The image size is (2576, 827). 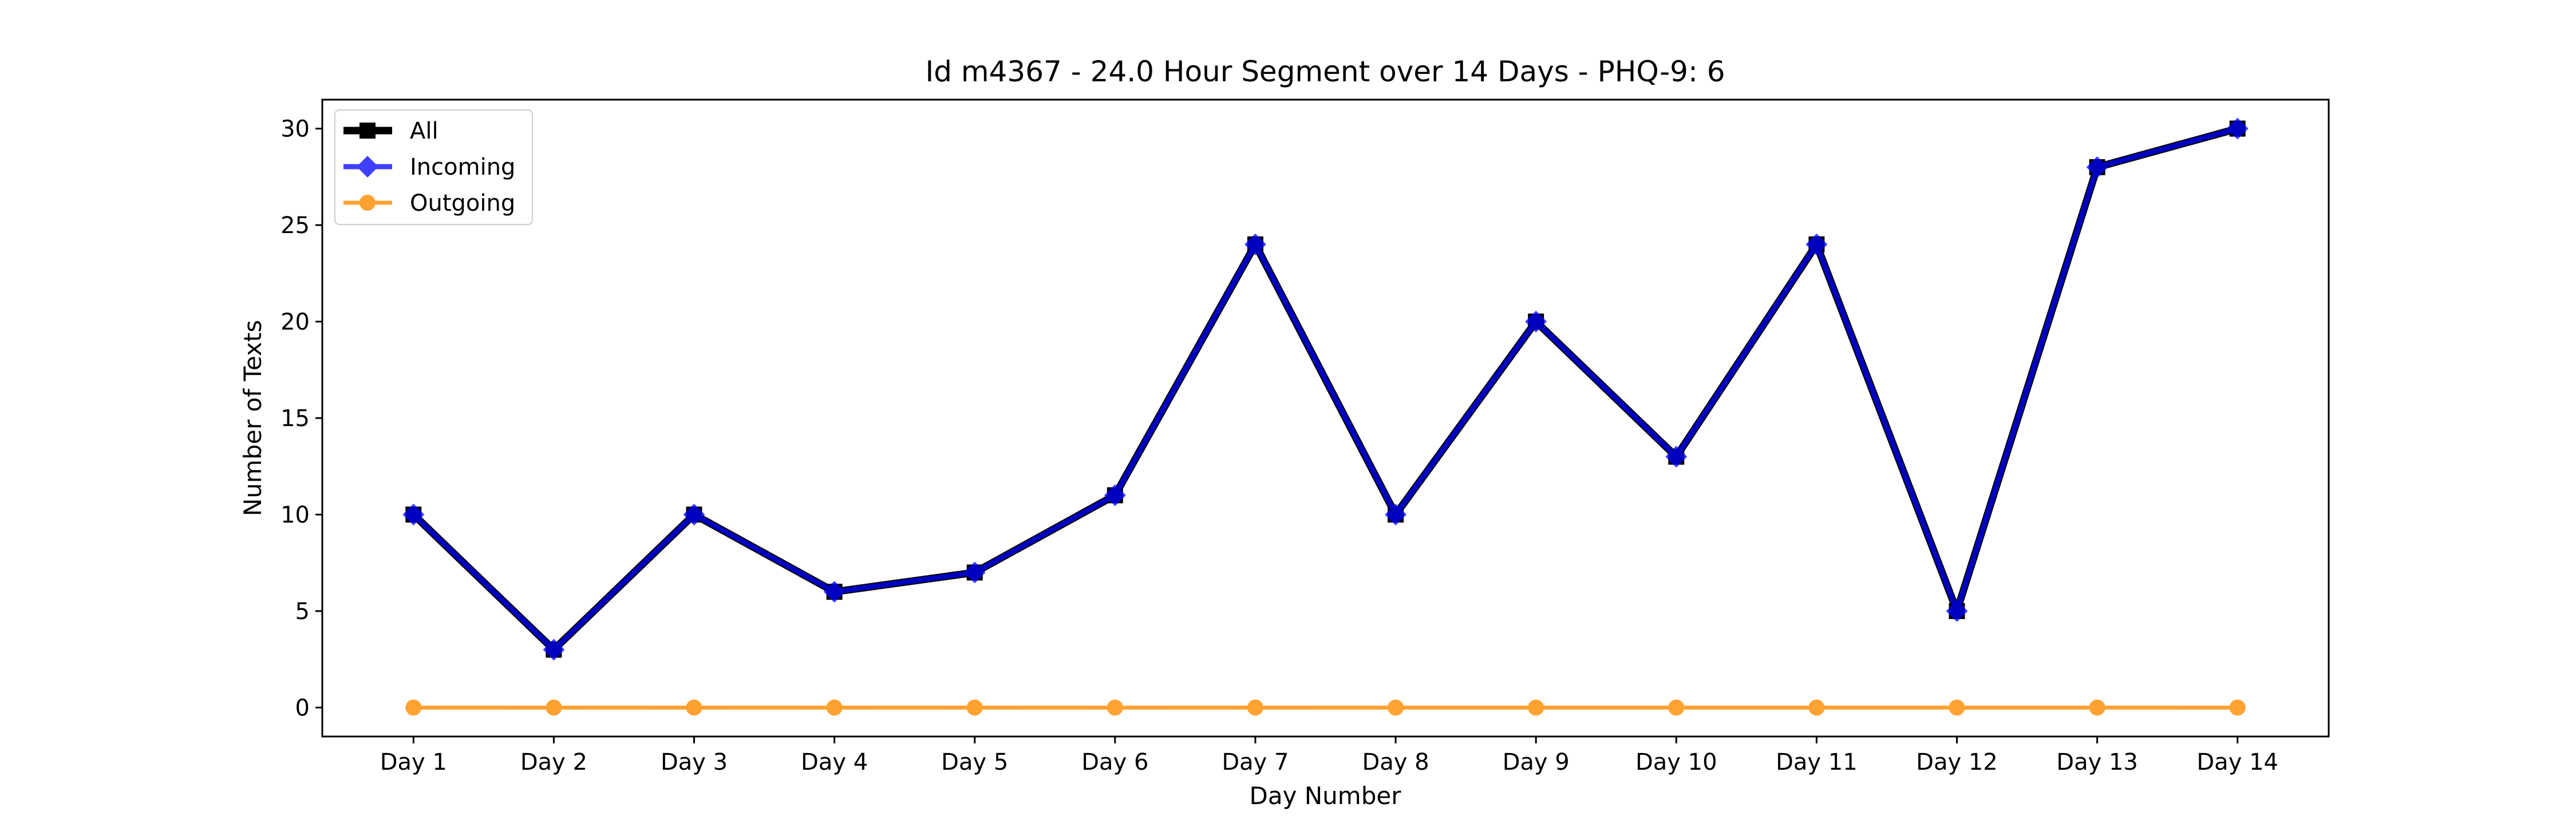 I want to click on x-axis-label: Day Number, so click(x=1325, y=796).